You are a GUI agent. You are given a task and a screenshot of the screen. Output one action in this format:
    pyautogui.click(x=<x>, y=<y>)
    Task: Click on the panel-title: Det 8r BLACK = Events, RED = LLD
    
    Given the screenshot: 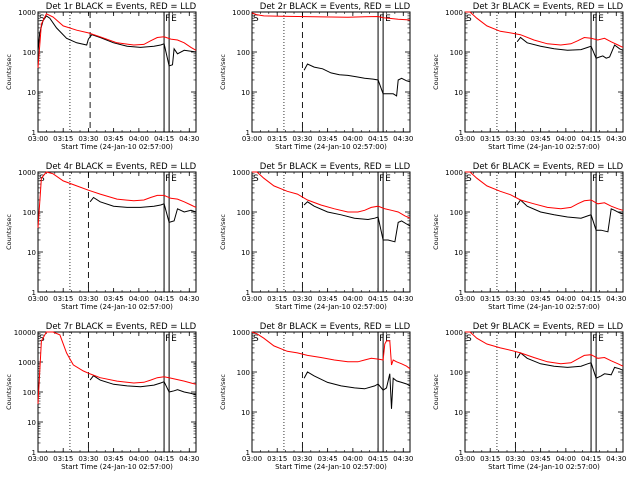 What is the action you would take?
    pyautogui.click(x=335, y=327)
    